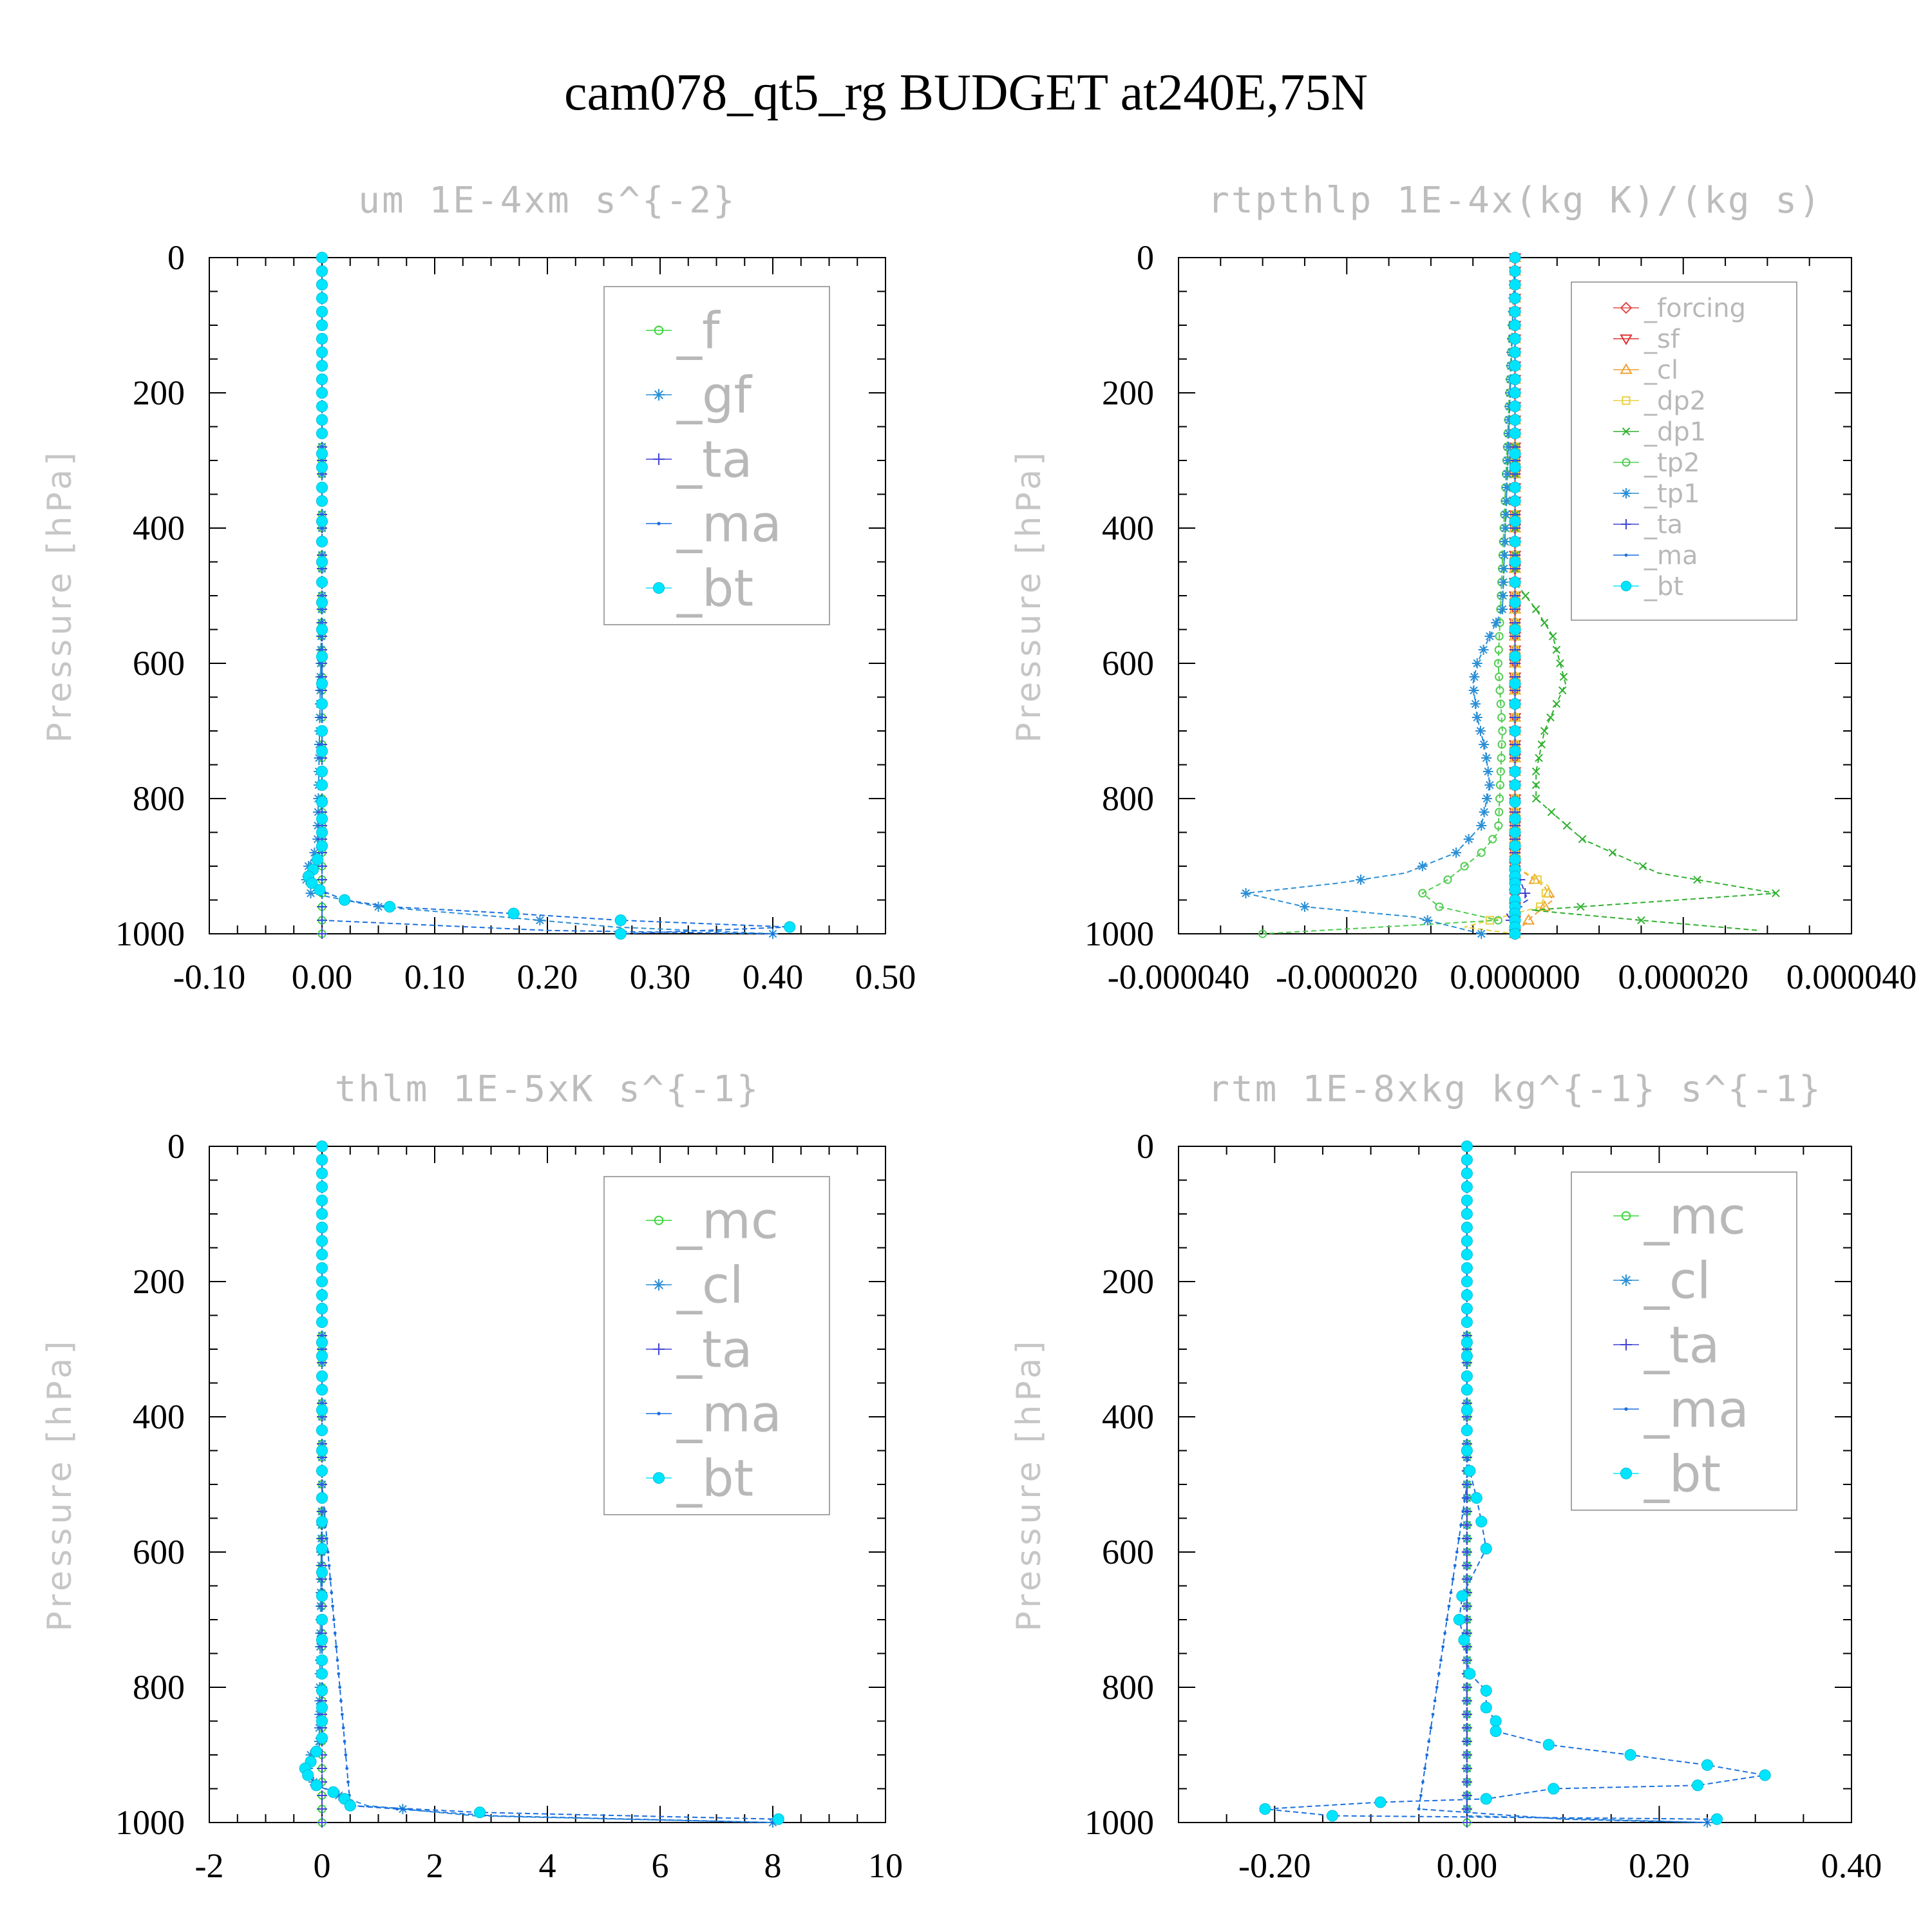 The height and width of the screenshot is (1932, 1932). I want to click on series-dp2-point, so click(1541, 907).